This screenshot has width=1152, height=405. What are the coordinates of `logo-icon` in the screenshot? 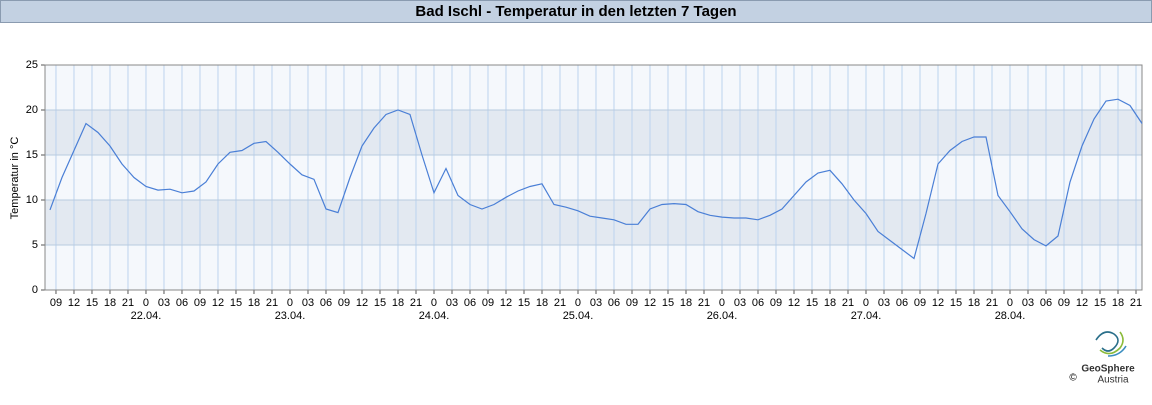 It's located at (1111, 344).